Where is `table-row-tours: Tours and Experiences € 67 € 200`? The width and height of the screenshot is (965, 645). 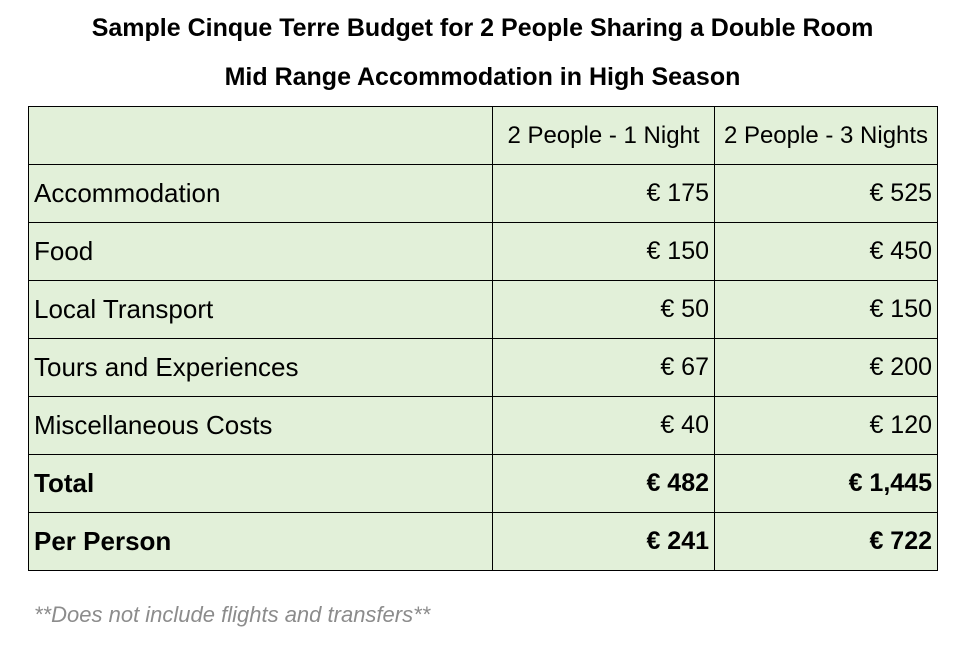
table-row-tours: Tours and Experiences € 67 € 200 is located at coordinates (483, 367).